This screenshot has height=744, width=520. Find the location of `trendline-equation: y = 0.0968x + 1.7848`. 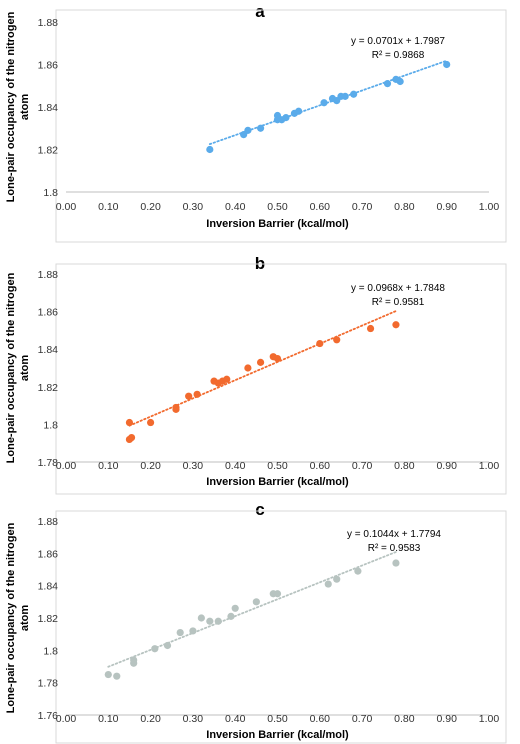

trendline-equation: y = 0.0968x + 1.7848 is located at coordinates (398, 288).